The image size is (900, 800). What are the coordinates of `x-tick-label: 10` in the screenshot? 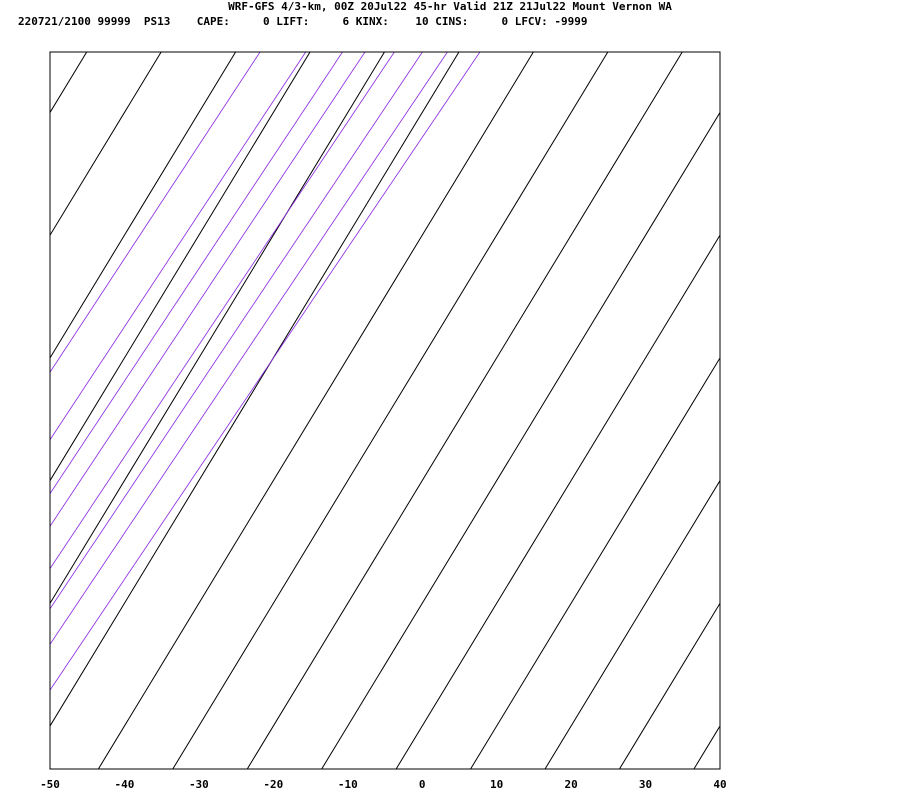 It's located at (496, 784).